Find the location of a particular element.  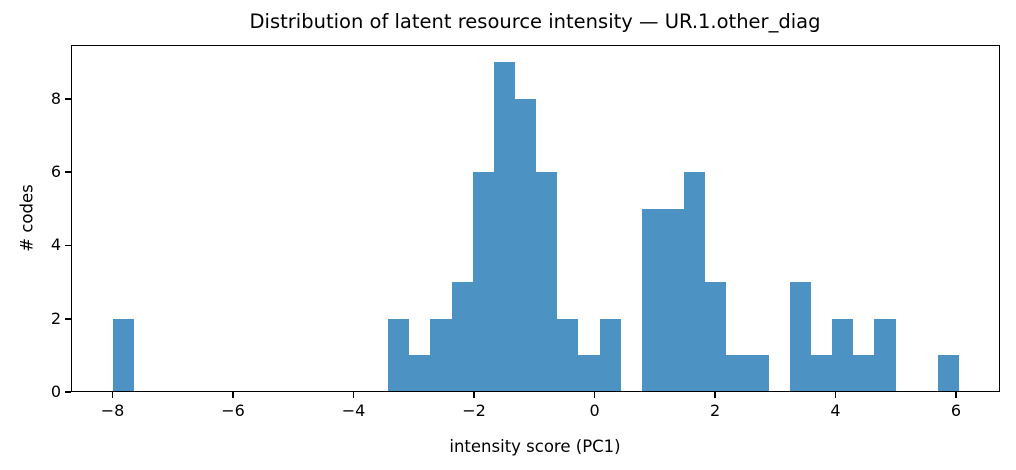

x-tick-label: 4 is located at coordinates (835, 410).